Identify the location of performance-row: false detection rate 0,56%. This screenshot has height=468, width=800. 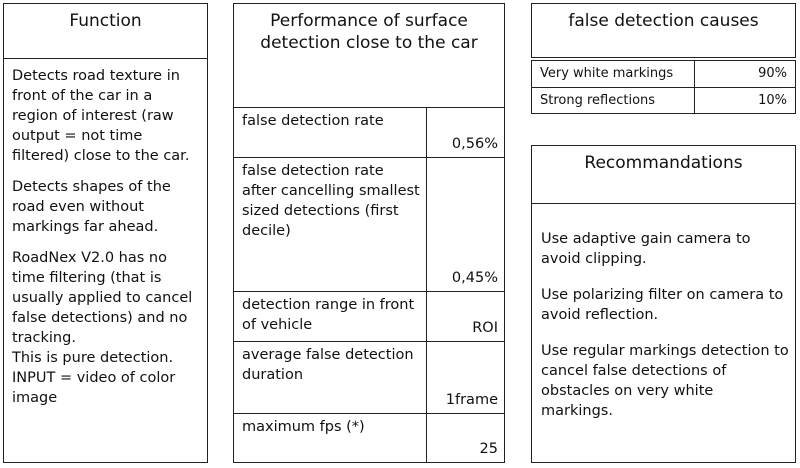
(369, 133).